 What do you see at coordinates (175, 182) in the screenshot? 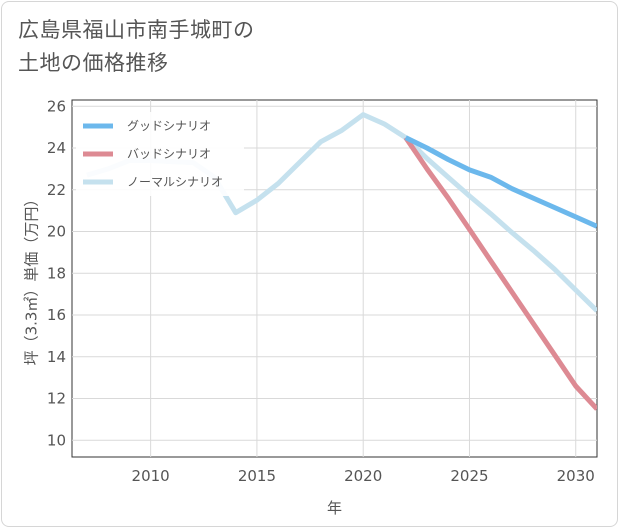
I see `legend-label: ノーマルシナリオ` at bounding box center [175, 182].